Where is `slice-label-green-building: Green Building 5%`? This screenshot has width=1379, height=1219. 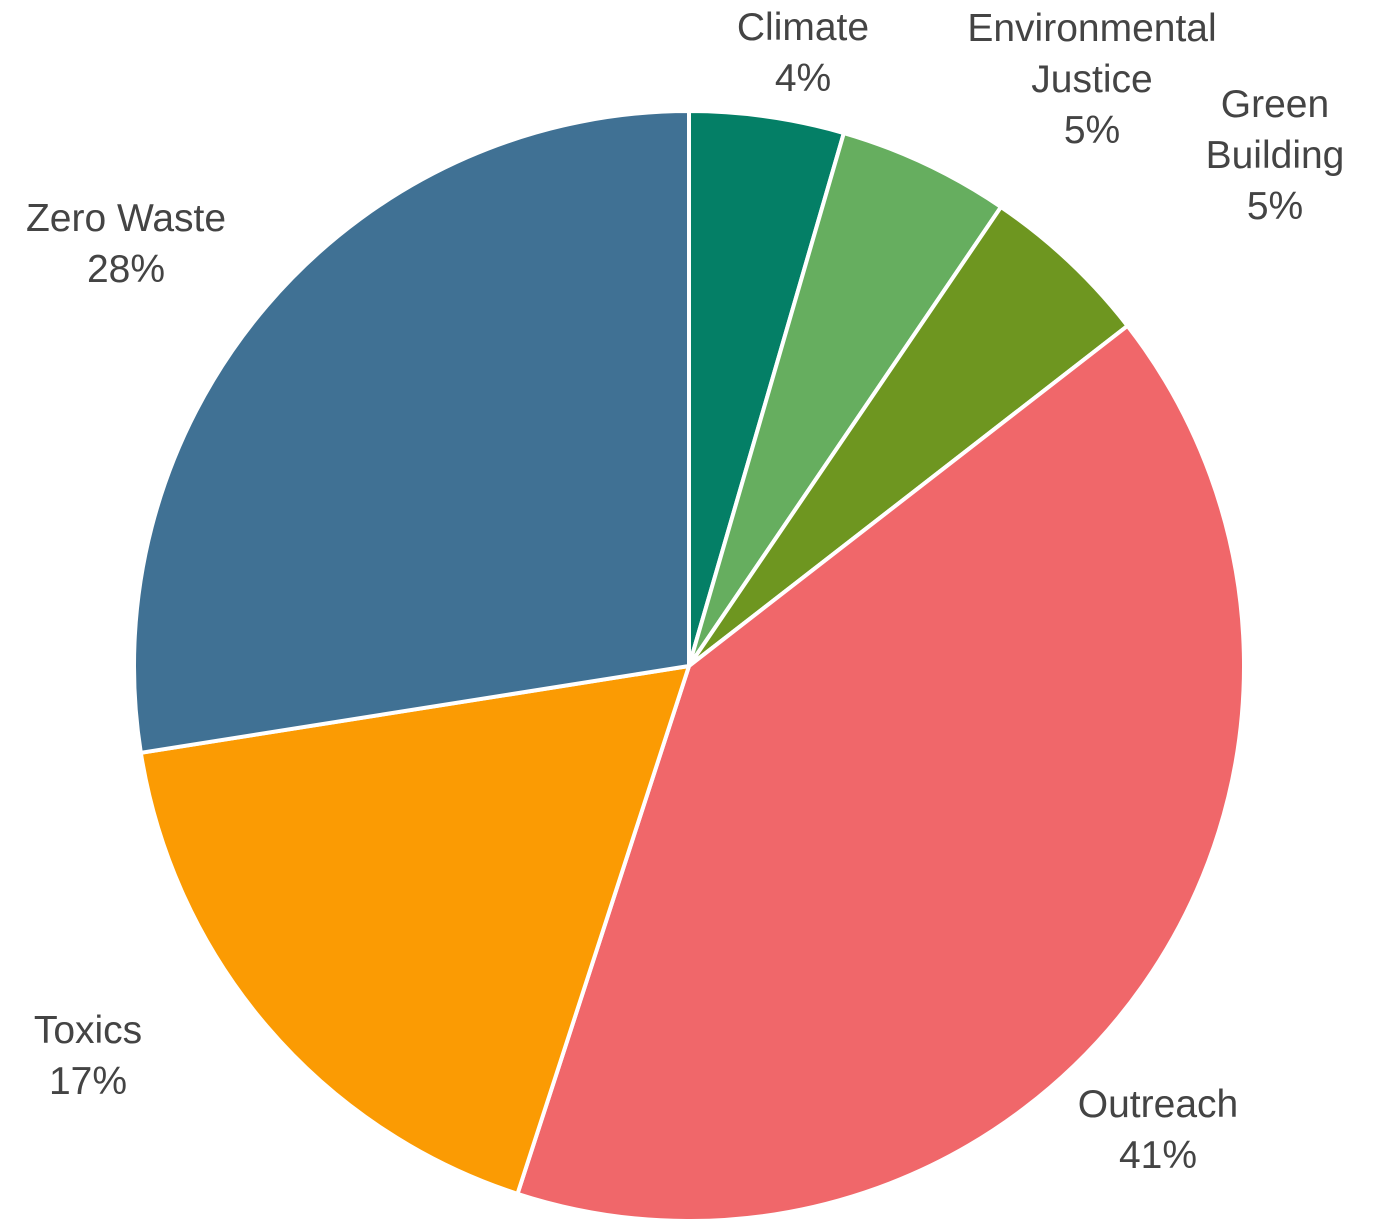 slice-label-green-building: Green Building 5% is located at coordinates (1275, 155).